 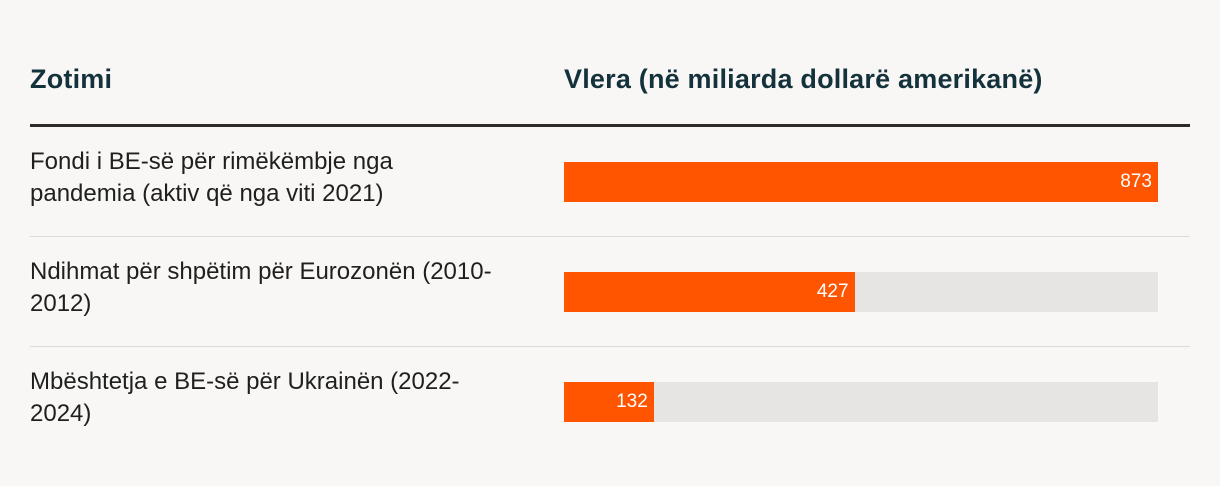 I want to click on bar-track: 427, so click(x=861, y=292).